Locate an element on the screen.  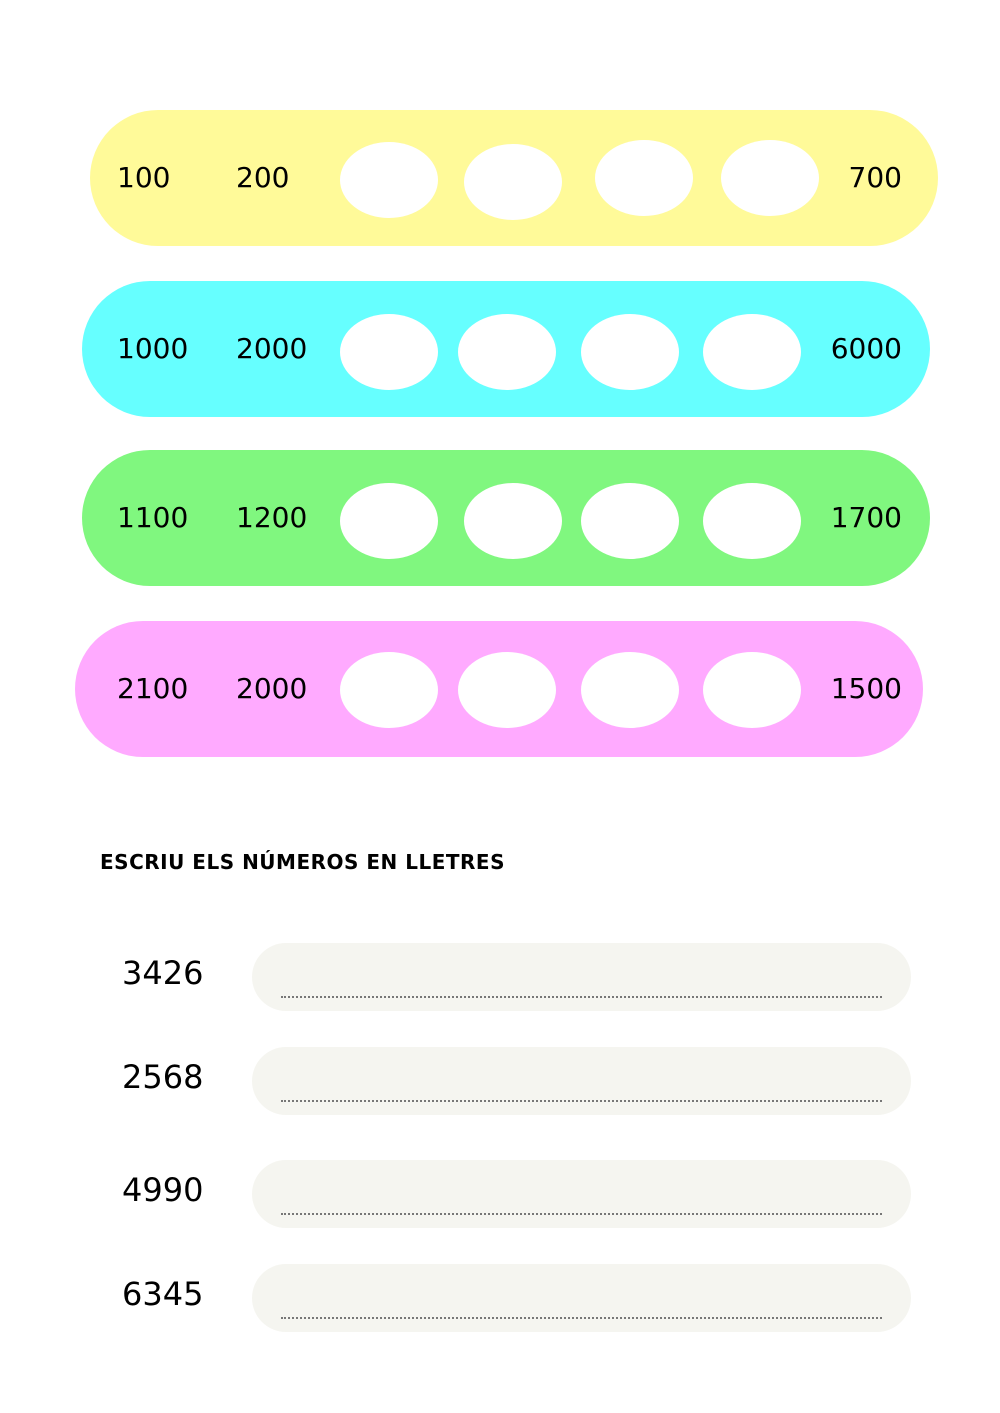
sequence-number: 2100 is located at coordinates (153, 688).